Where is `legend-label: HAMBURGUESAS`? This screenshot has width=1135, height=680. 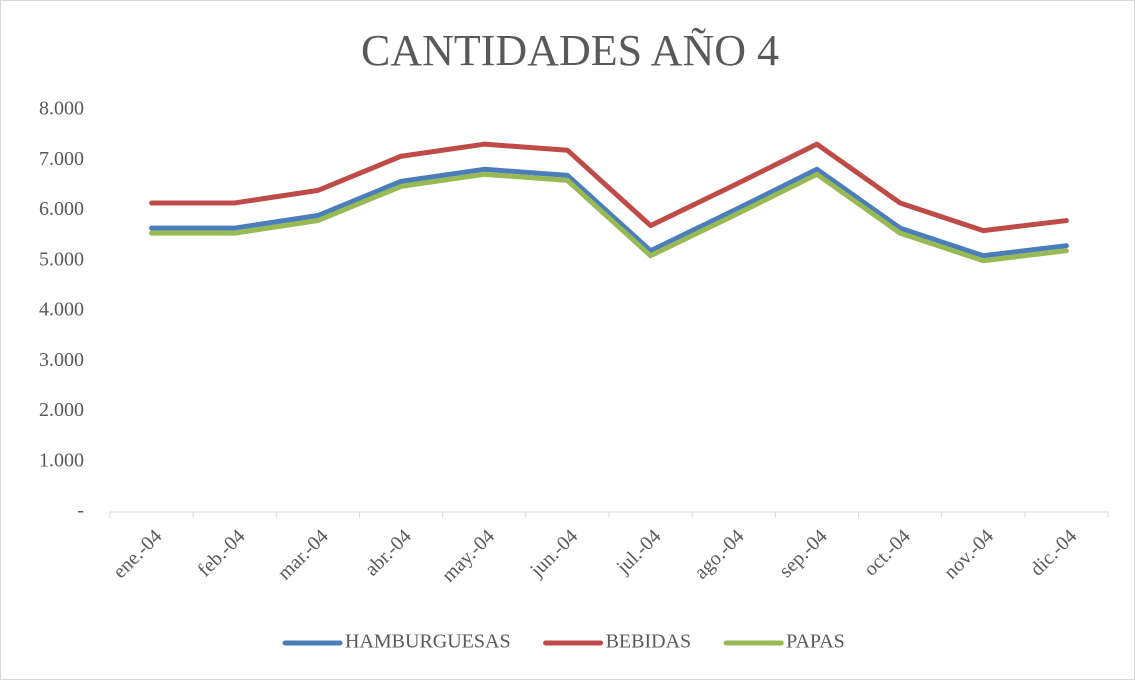
legend-label: HAMBURGUESAS is located at coordinates (428, 642).